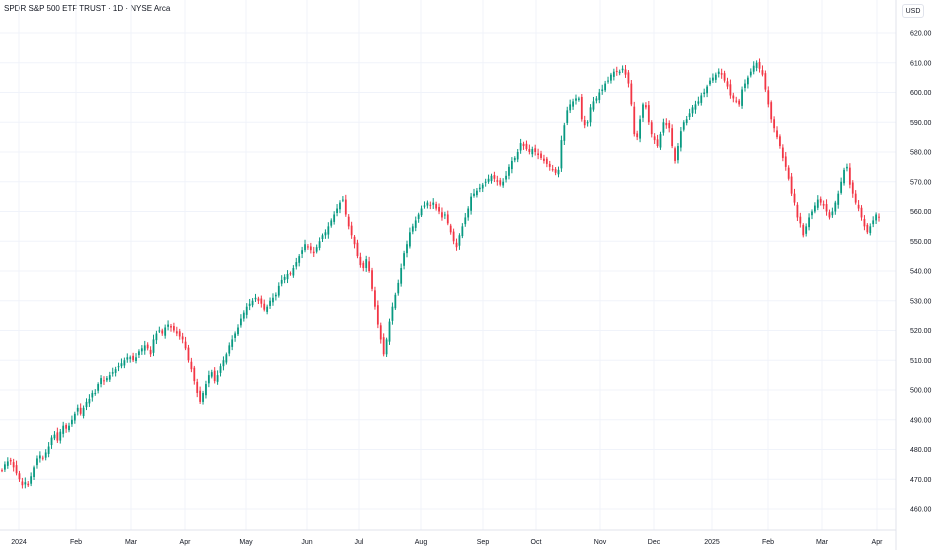 Image resolution: width=932 pixels, height=550 pixels. I want to click on currency-button: USD, so click(913, 11).